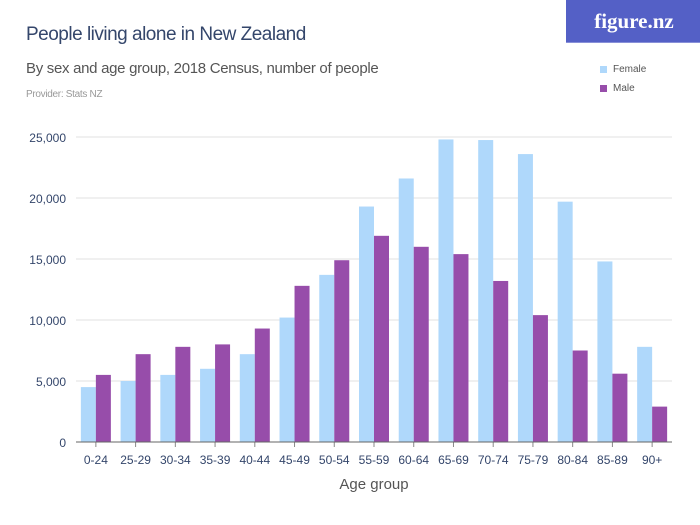  Describe the element at coordinates (630, 69) in the screenshot. I see `legend-label-female: Female` at that location.